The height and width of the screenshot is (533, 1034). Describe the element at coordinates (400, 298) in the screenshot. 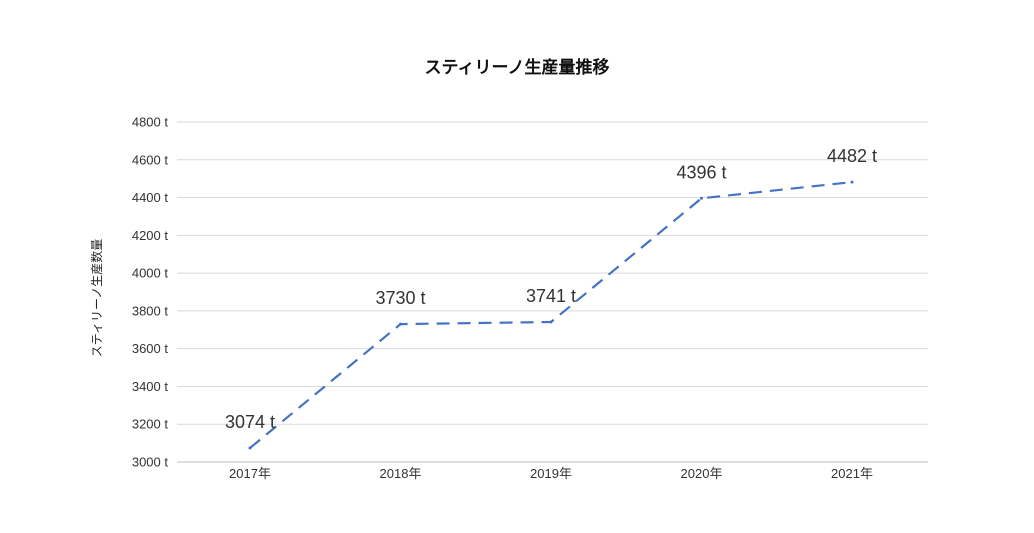

I see `data-label: 3730 t` at that location.